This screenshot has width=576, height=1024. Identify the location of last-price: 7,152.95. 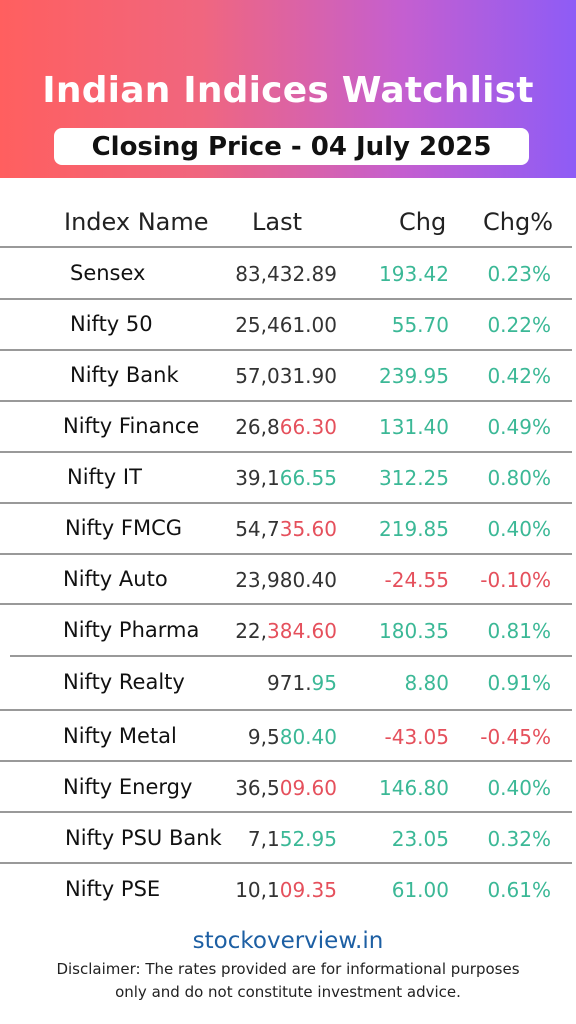
(292, 839).